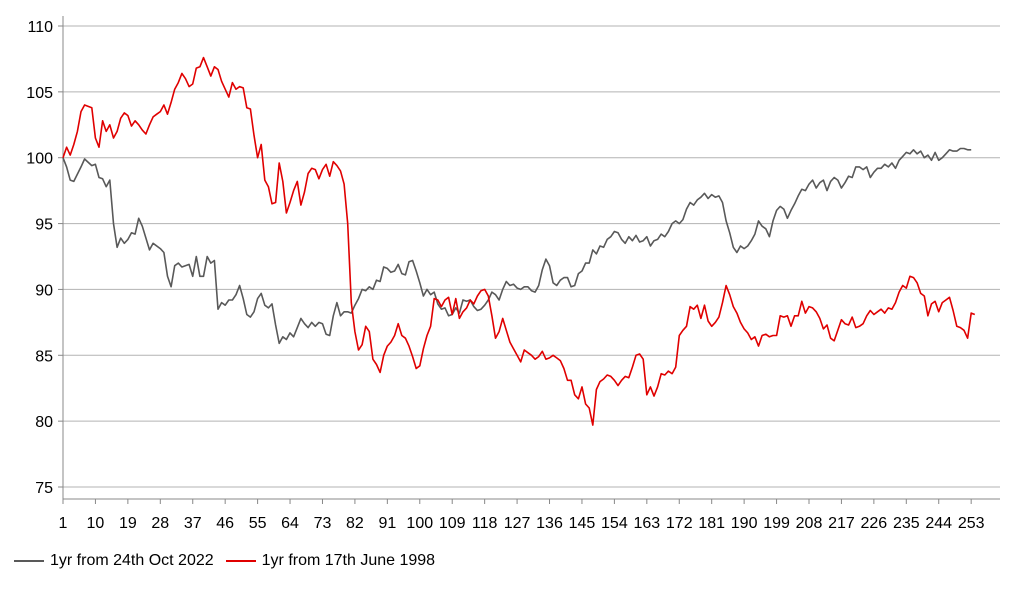  I want to click on x-tick-label-0: 1, so click(63, 523).